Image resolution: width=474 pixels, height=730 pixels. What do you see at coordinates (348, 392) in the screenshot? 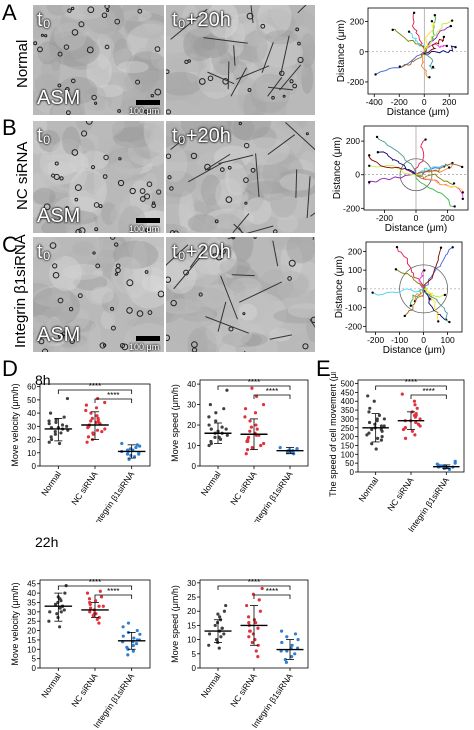
I see `y-tick-label: 450` at bounding box center [348, 392].